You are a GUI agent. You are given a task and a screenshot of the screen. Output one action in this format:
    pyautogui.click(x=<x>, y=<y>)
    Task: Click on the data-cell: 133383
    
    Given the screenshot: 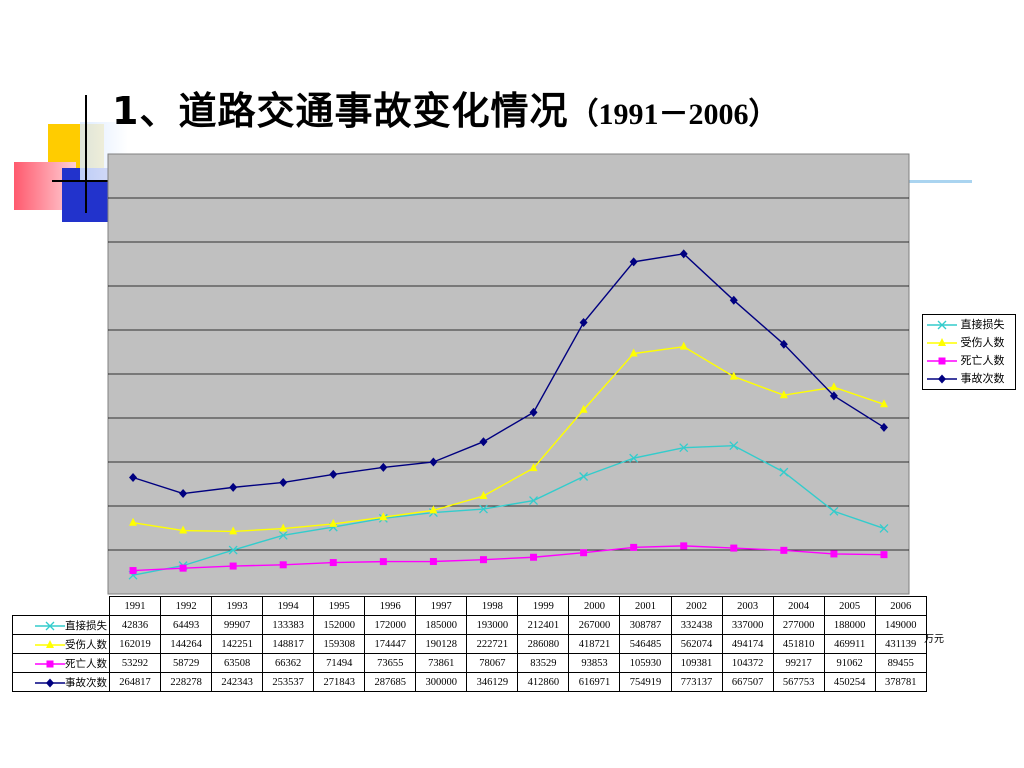 What is the action you would take?
    pyautogui.click(x=288, y=625)
    